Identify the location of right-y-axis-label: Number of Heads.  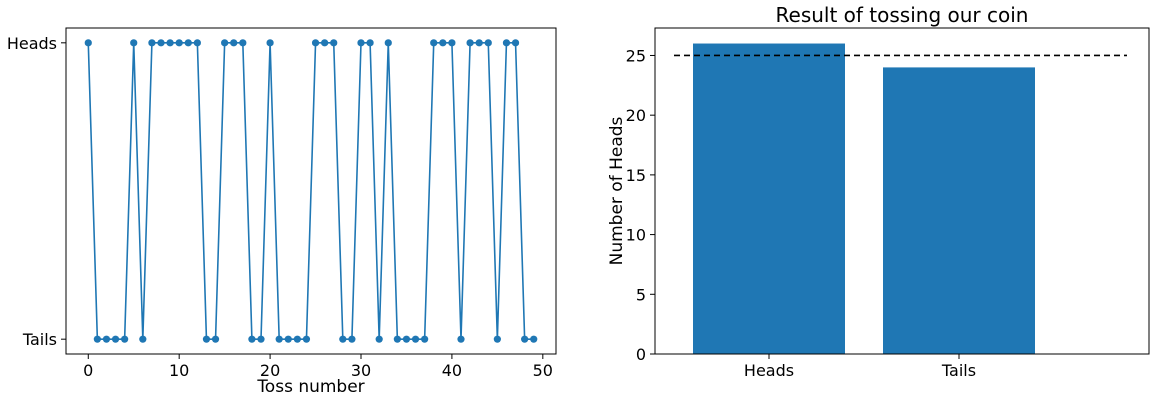
(617, 190).